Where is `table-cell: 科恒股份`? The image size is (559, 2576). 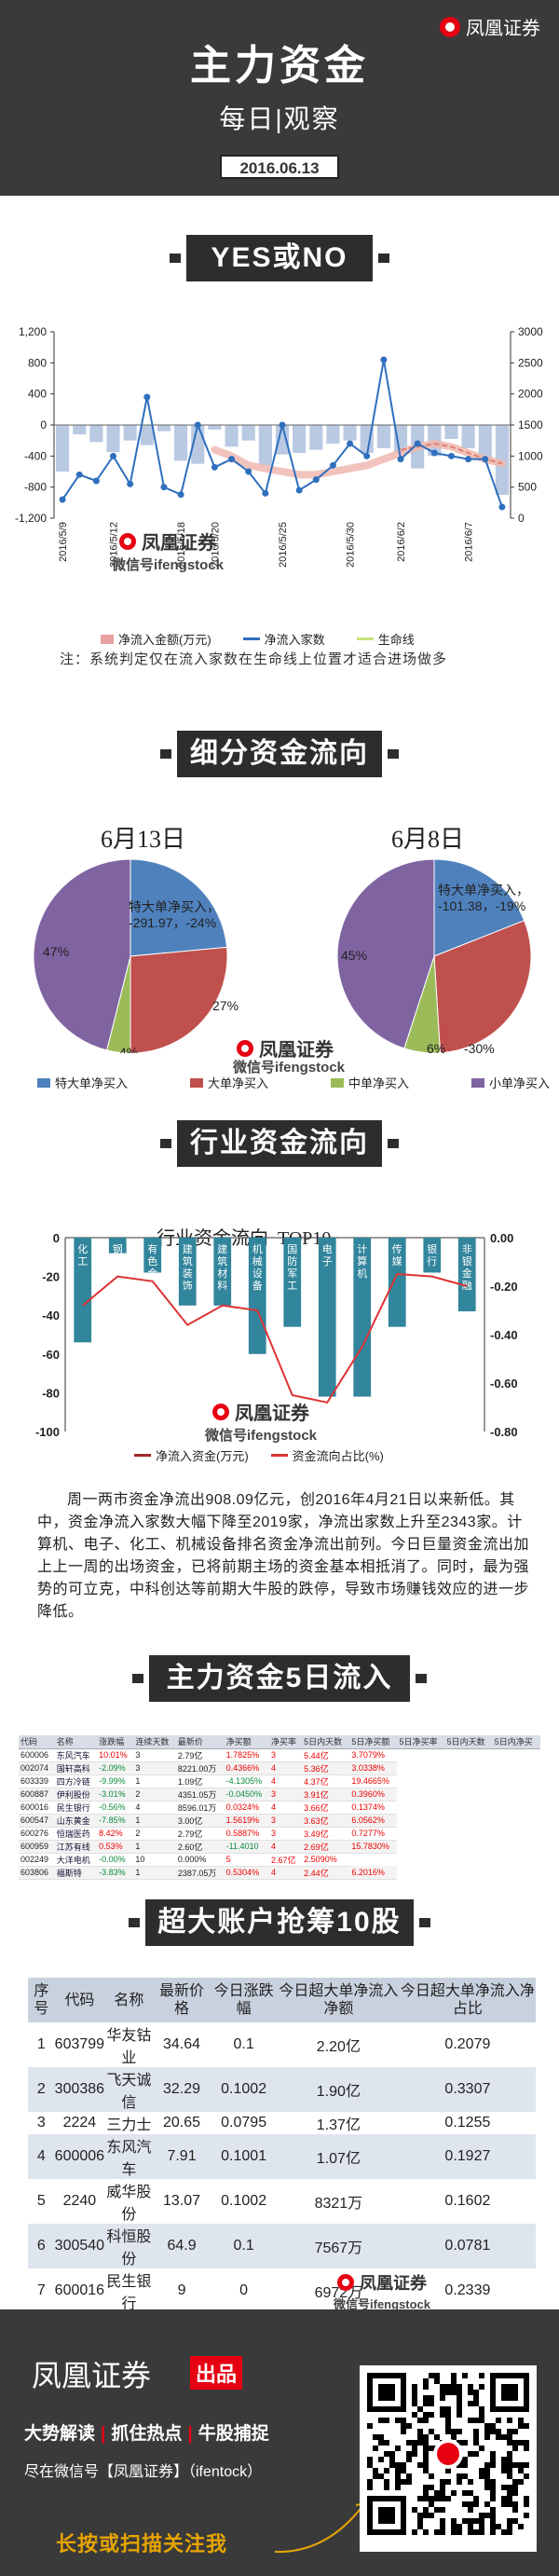
table-cell: 科恒股份 is located at coordinates (129, 2246).